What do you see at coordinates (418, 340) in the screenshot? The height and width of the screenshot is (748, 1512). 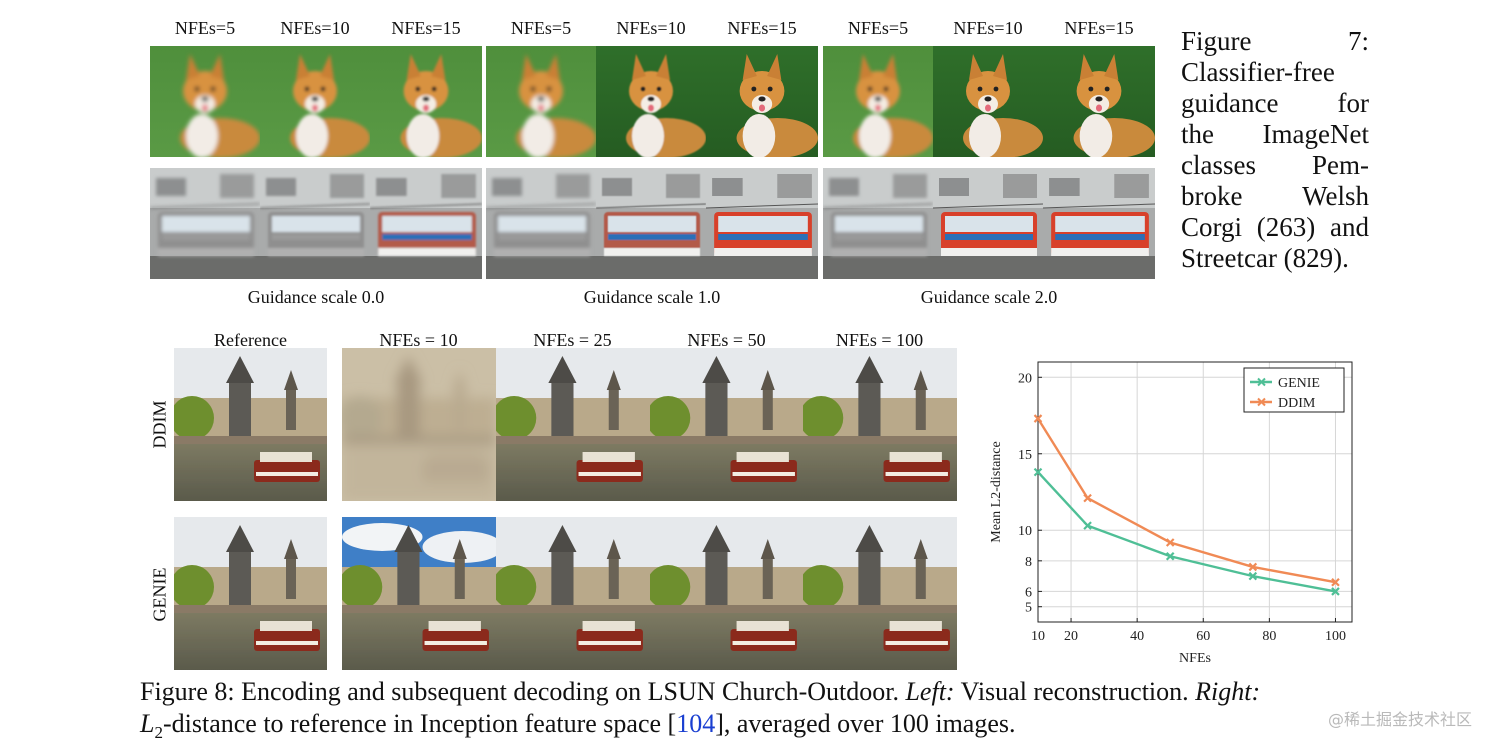 I see `col-label-nfe: NFEs = 10` at bounding box center [418, 340].